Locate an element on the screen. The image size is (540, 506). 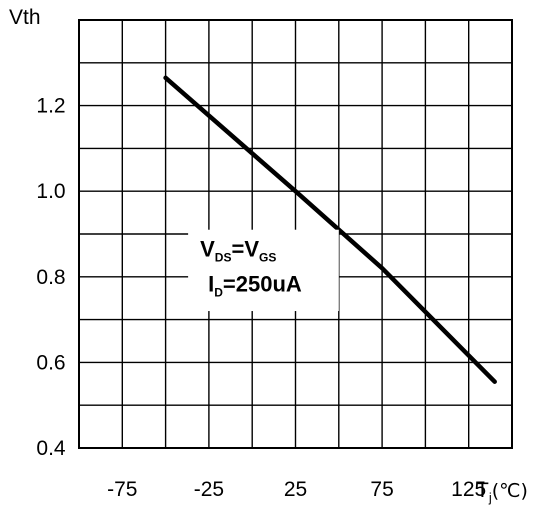
annotation-text: =V is located at coordinates (245, 249).